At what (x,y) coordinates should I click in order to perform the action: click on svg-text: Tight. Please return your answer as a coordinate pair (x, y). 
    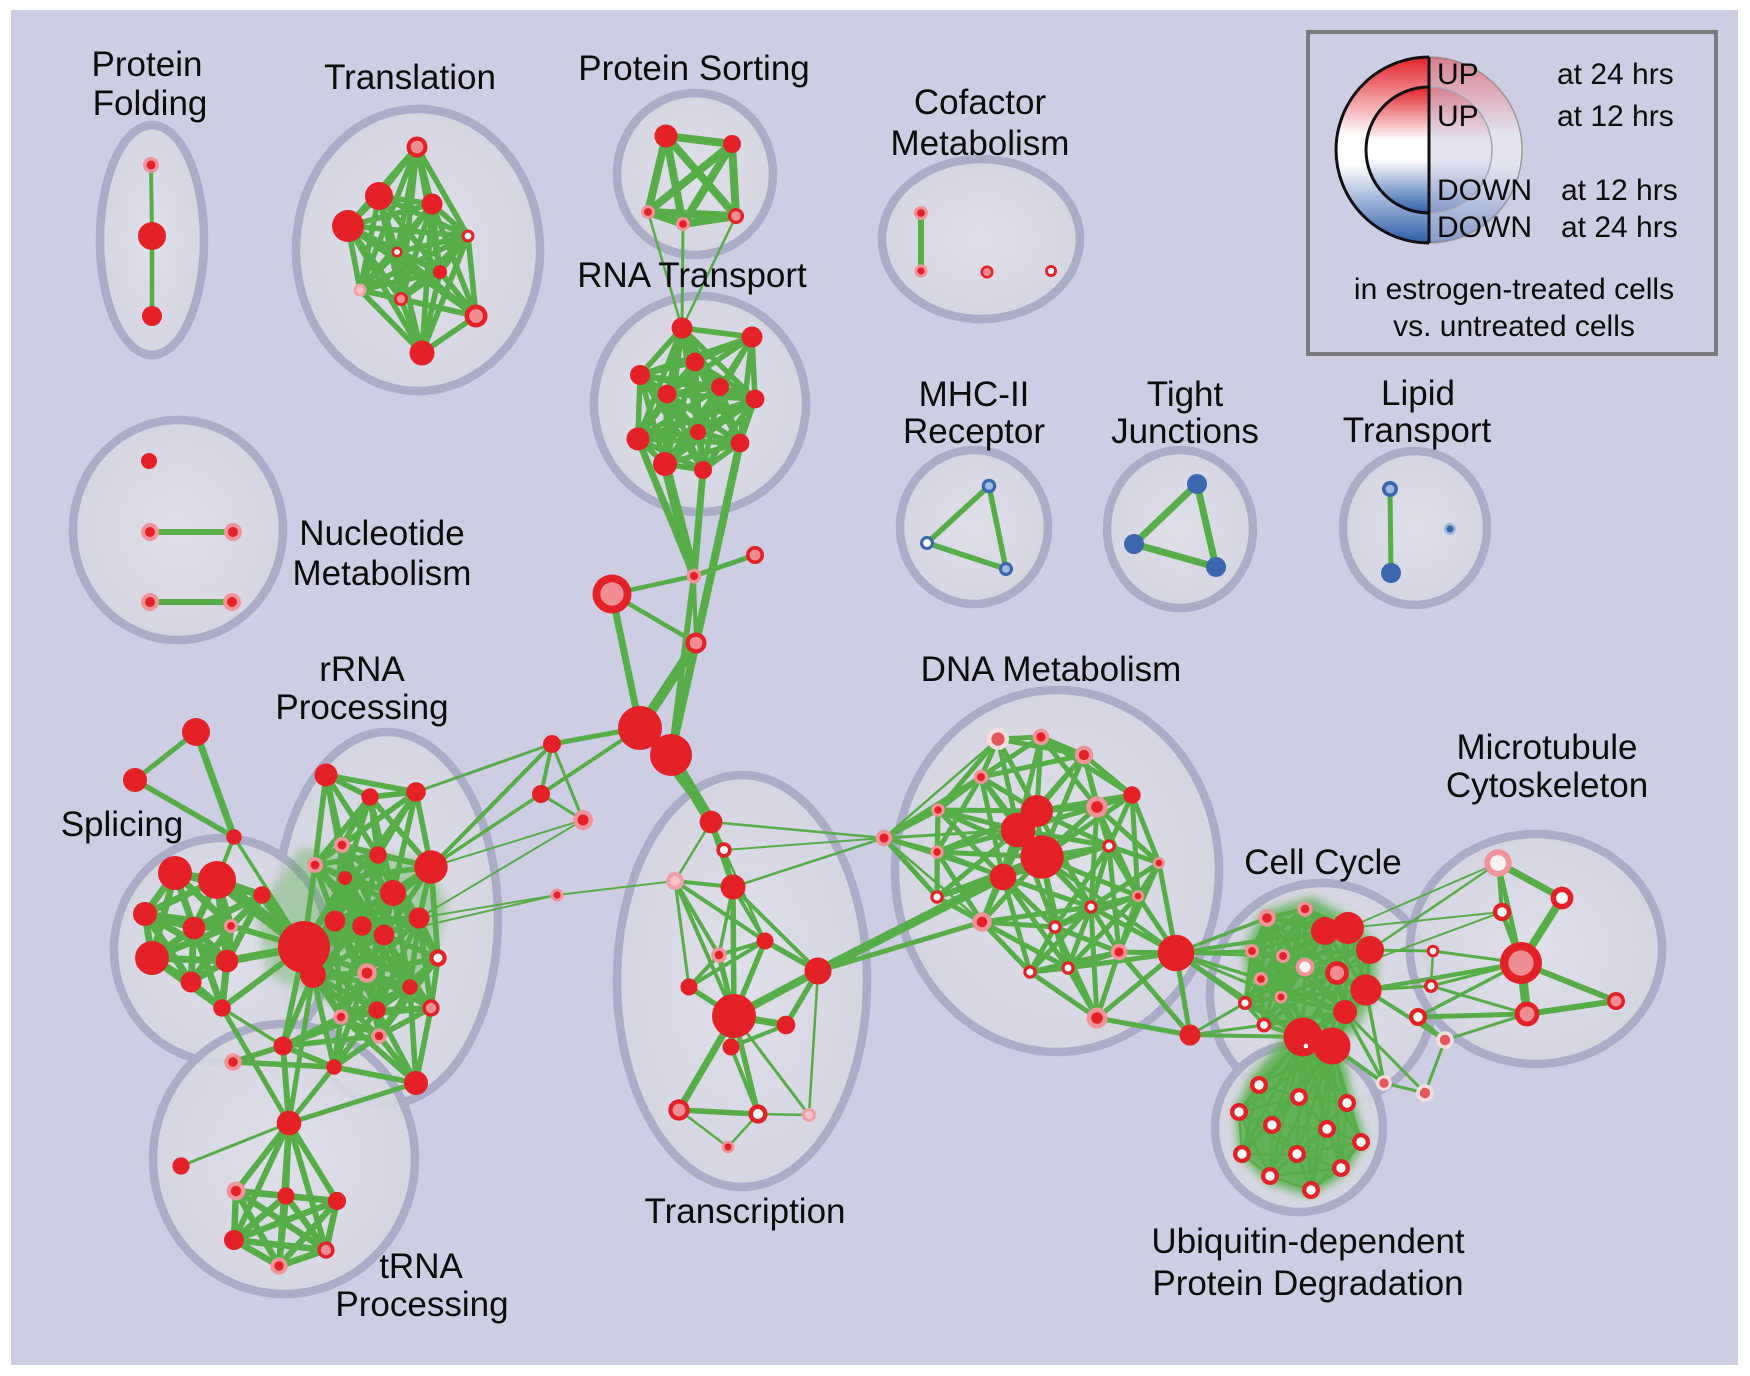
    Looking at the image, I should click on (1185, 394).